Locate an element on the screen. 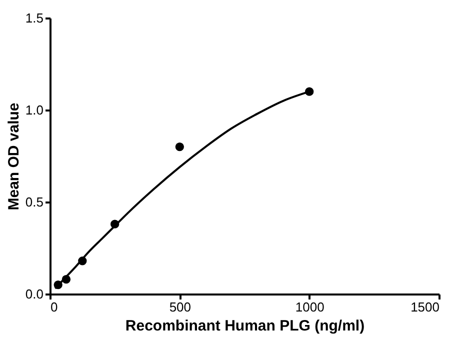  y-axis-title: Mean OD value is located at coordinates (13, 156).